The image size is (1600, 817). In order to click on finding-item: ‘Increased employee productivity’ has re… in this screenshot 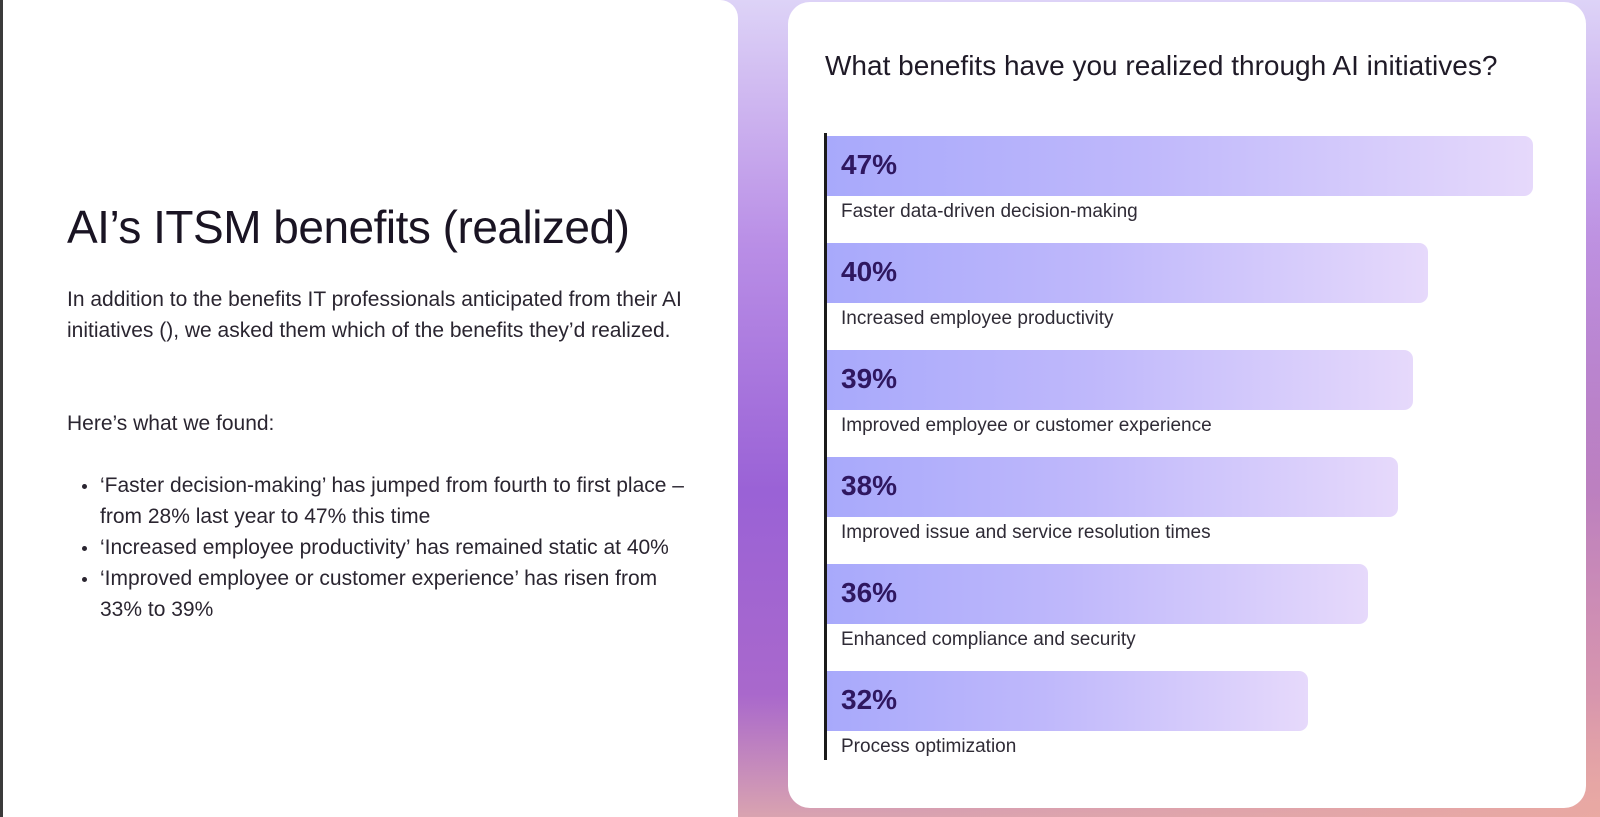, I will do `click(377, 547)`.